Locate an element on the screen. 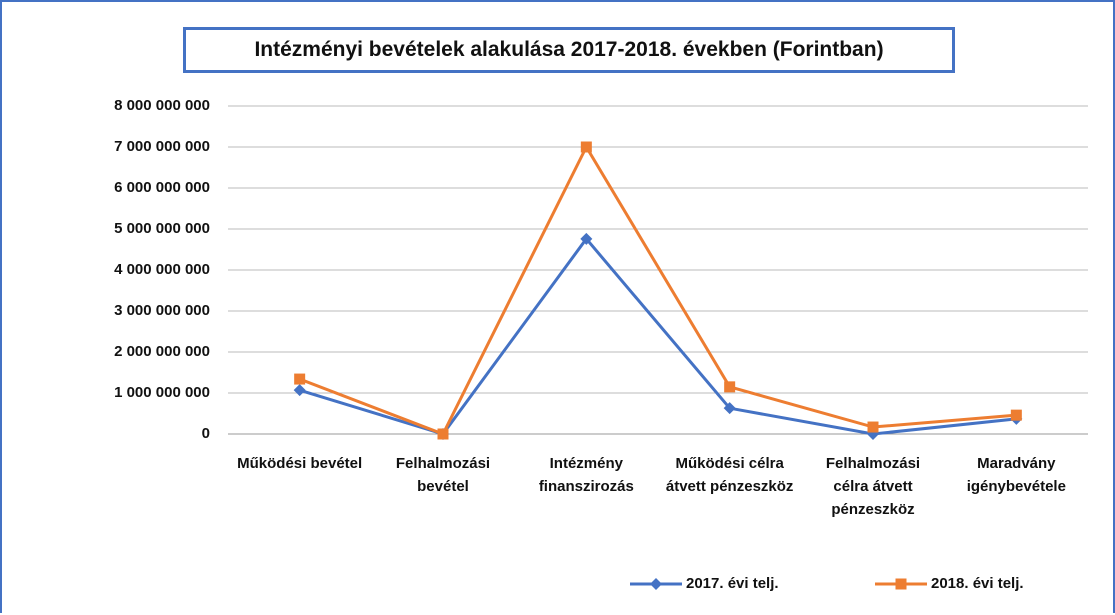 This screenshot has height=615, width=1115. x-tick-label: Működési célra átvett pénzeszköz is located at coordinates (729, 475).